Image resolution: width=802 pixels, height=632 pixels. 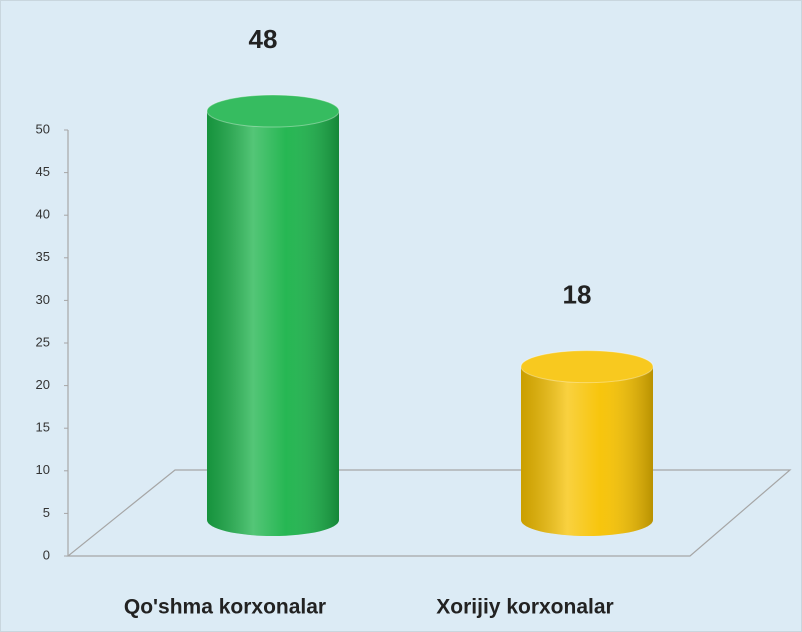 I want to click on y-tick-label: 5, so click(x=46, y=512).